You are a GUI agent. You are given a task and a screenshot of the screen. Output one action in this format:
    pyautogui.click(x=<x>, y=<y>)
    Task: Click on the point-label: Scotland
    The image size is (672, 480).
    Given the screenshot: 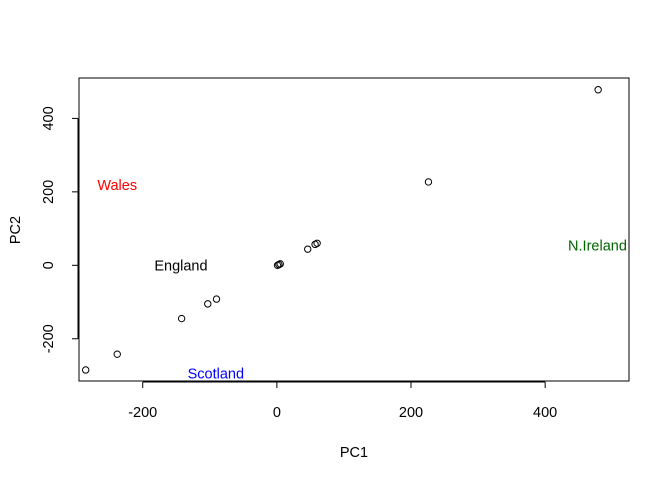 What is the action you would take?
    pyautogui.click(x=216, y=374)
    